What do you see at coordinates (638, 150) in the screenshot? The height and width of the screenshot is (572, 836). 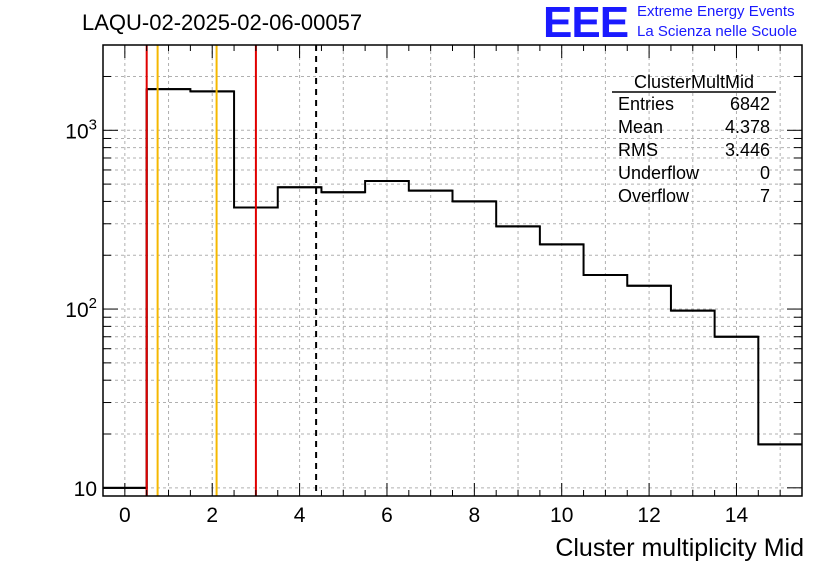 I see `stats-row-label: RMS` at bounding box center [638, 150].